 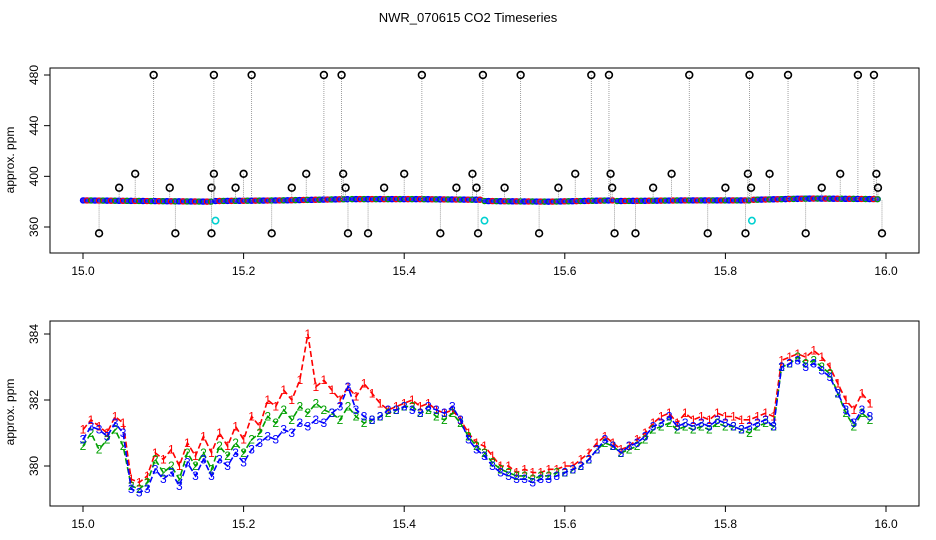 What do you see at coordinates (484, 265) in the screenshot?
I see `top-x-axis: 15.0 15.2 15.4 15.6 15.8 16.0` at bounding box center [484, 265].